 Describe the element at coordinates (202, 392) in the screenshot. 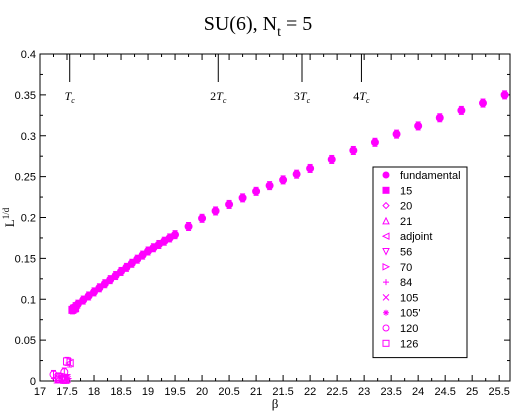

I see `x-tick-label: 20` at that location.